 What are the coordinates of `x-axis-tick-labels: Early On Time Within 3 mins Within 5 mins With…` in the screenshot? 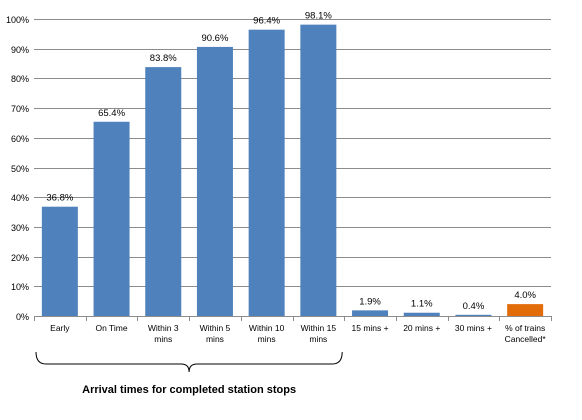 It's located at (298, 333).